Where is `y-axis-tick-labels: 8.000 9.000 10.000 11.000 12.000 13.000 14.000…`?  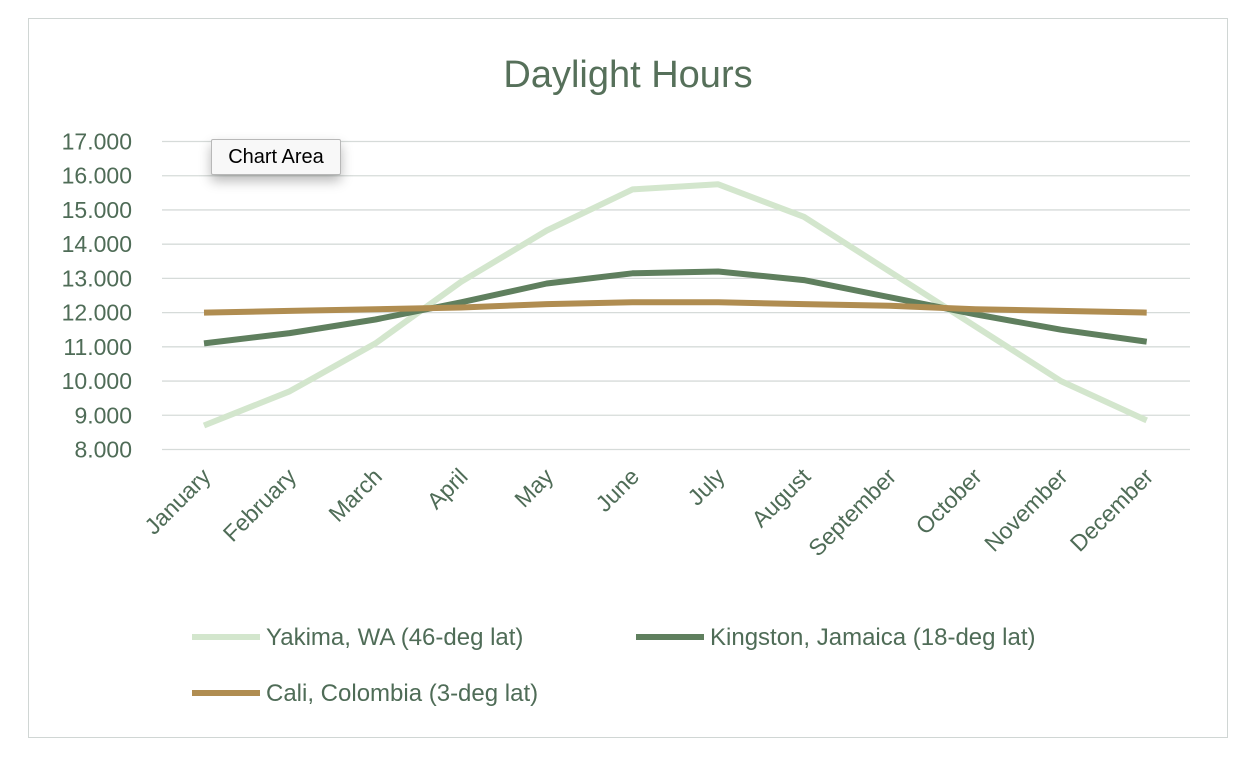 y-axis-tick-labels: 8.000 9.000 10.000 11.000 12.000 13.000 14.000… is located at coordinates (97, 296).